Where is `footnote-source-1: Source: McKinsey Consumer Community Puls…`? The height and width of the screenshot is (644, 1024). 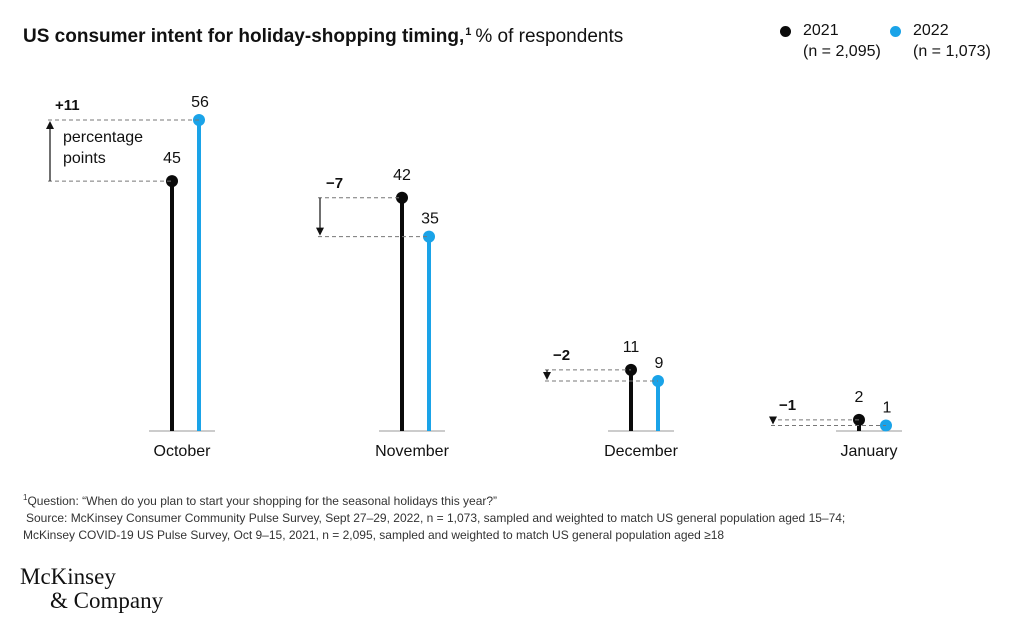
footnote-source-1: Source: McKinsey Consumer Community Puls… is located at coordinates (436, 518).